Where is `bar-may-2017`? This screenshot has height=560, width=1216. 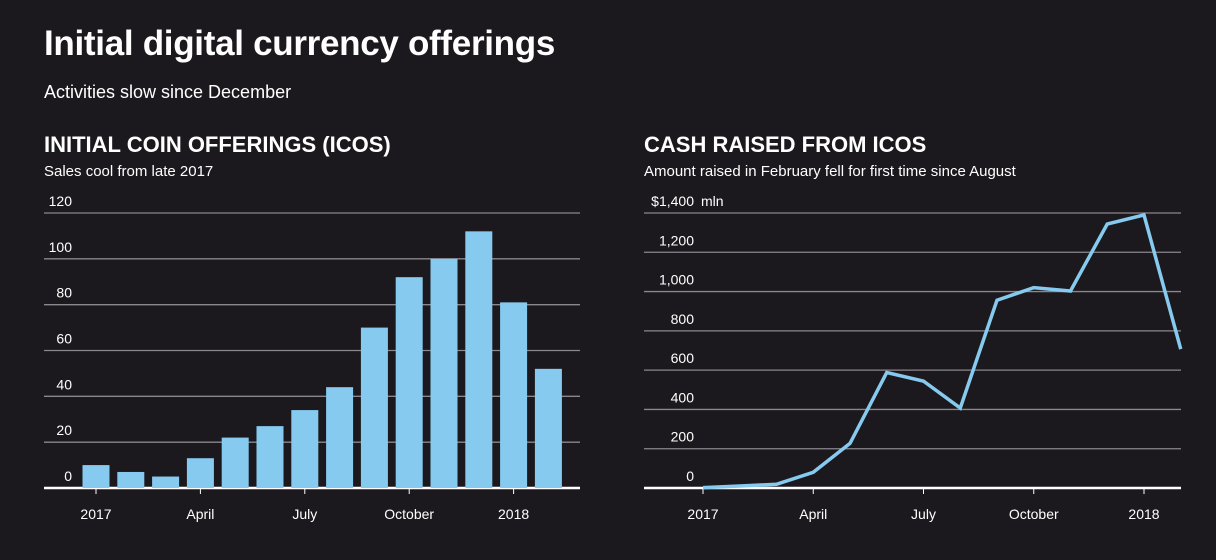 bar-may-2017 is located at coordinates (235, 462).